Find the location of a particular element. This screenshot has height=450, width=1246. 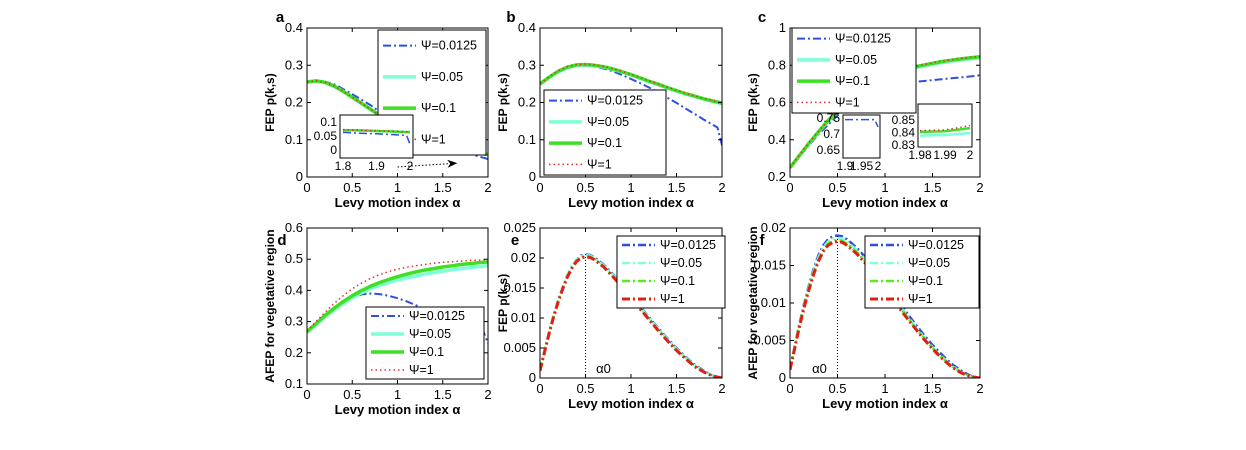

legend-box is located at coordinates (854, 70).